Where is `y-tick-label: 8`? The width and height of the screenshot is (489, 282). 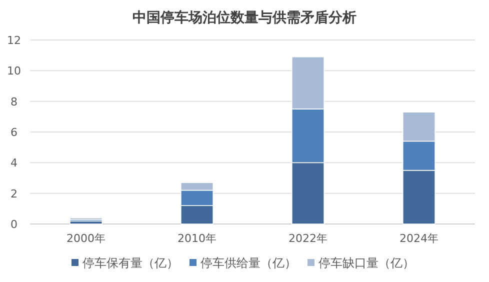
y-tick-label: 8 is located at coordinates (14, 101).